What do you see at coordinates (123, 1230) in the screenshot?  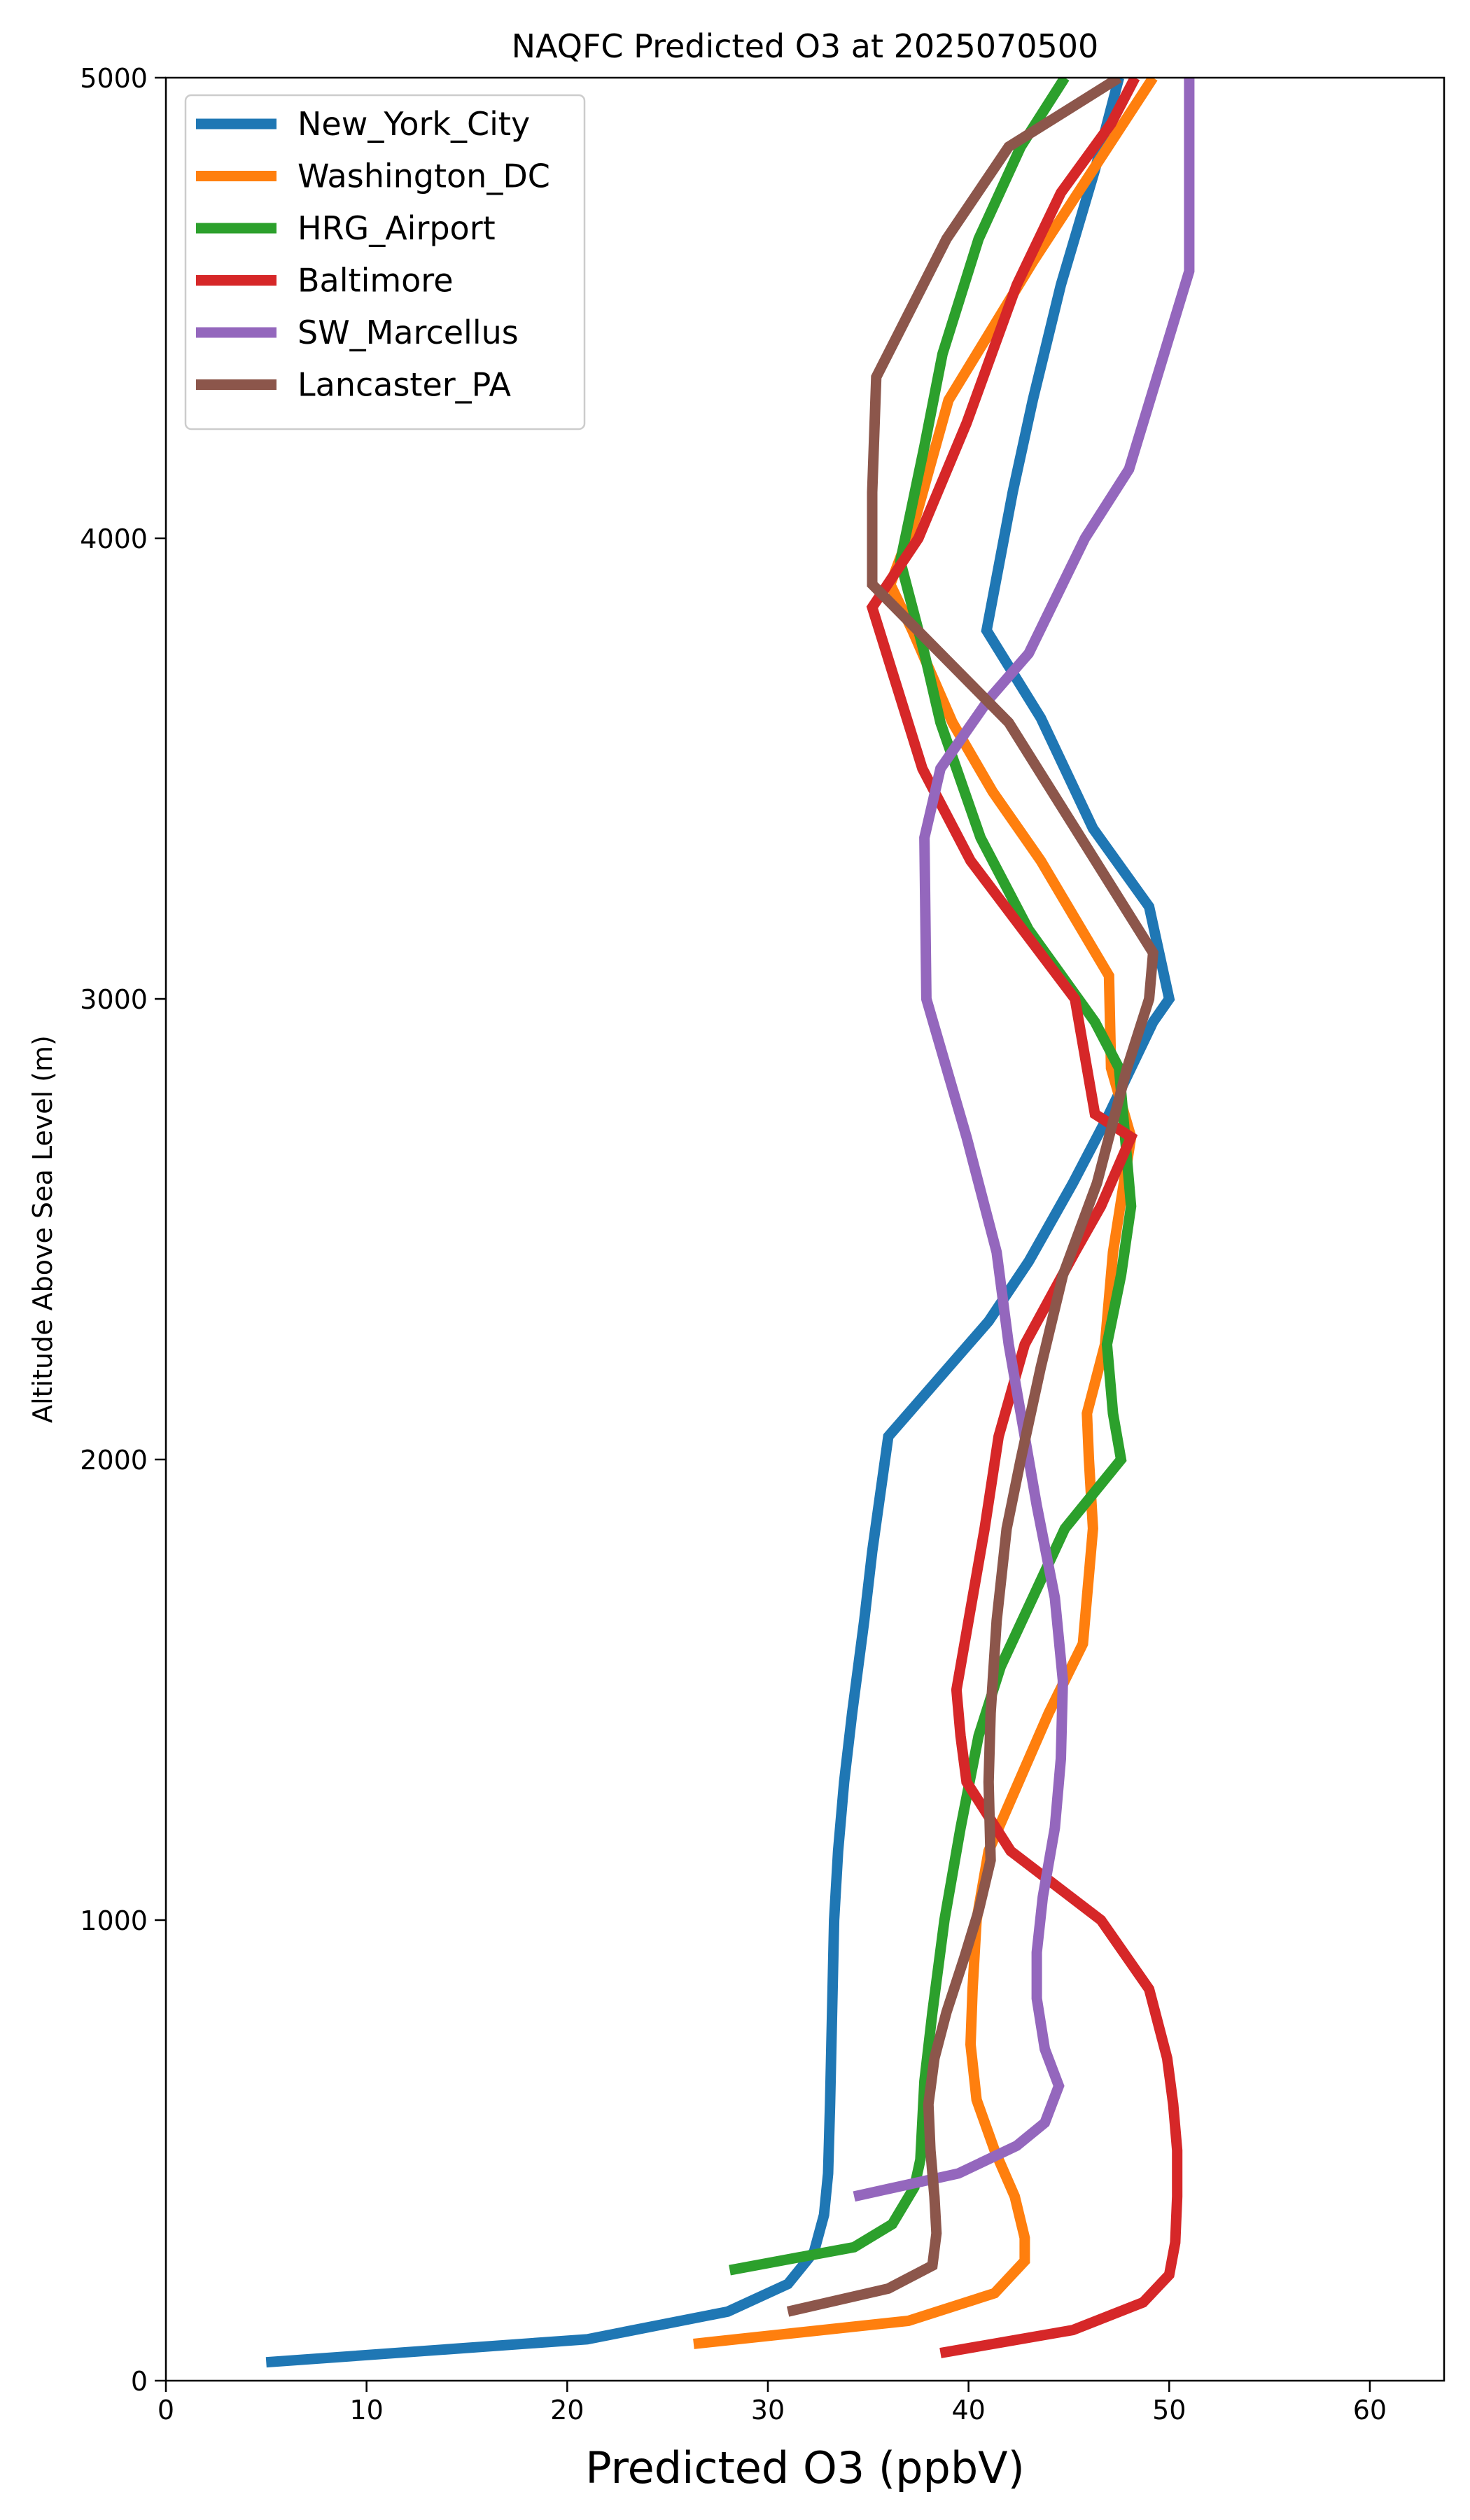 I see `y-axis: 0 1000 2000 3000 4000 5000` at bounding box center [123, 1230].